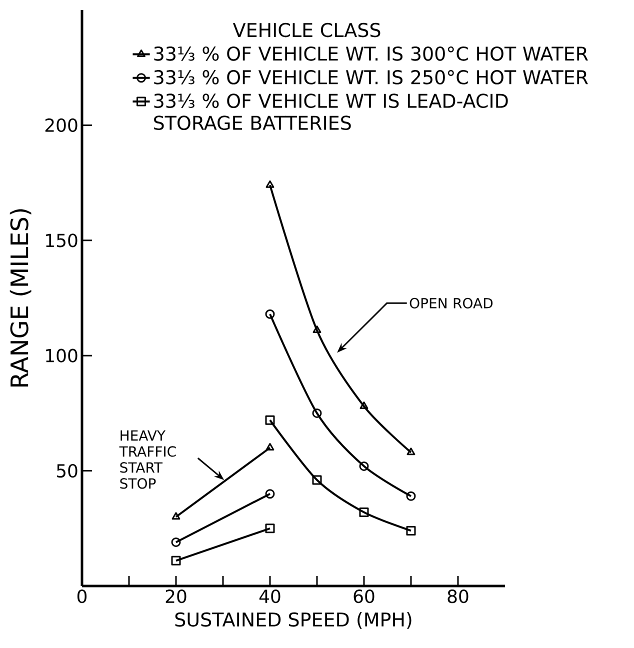  I want to click on x-tick-label: 0, so click(82, 597).